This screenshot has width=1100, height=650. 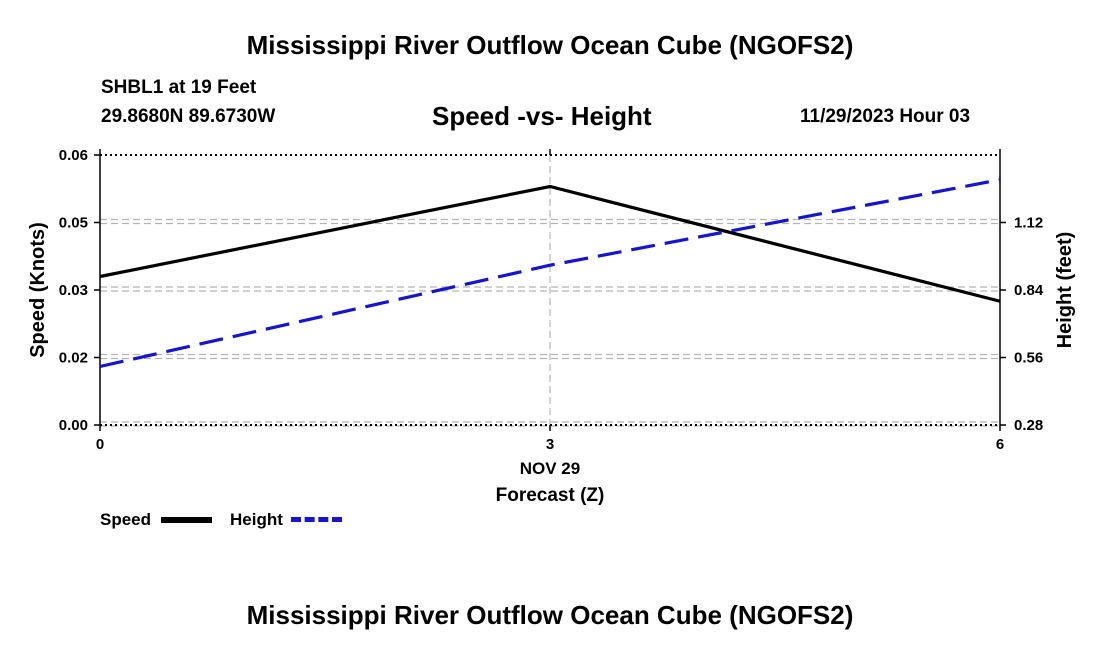 I want to click on x-axis-label: Forecast (Z), so click(x=550, y=495).